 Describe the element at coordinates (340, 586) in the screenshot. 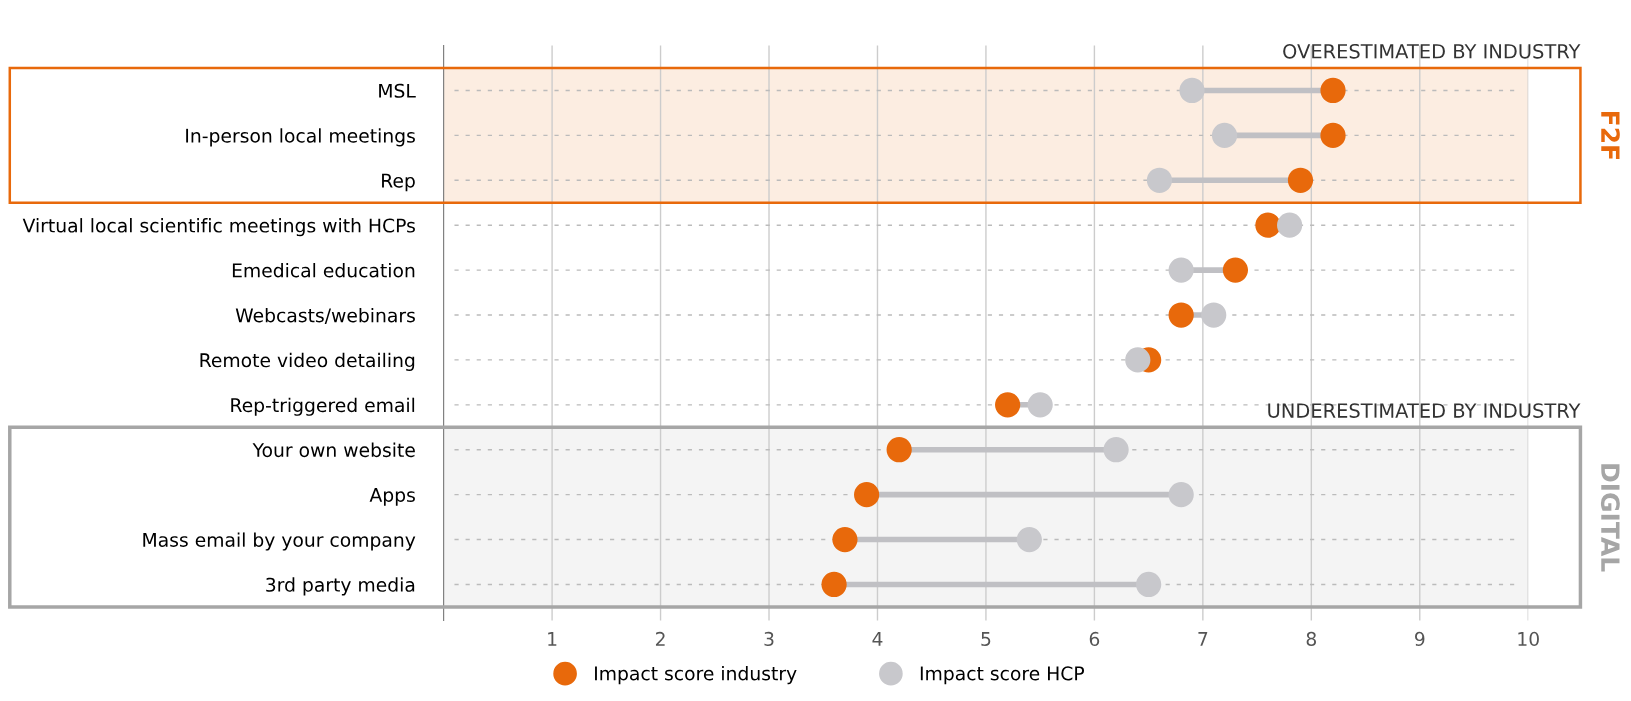

I see `y-tick-label: 3rd party media` at that location.